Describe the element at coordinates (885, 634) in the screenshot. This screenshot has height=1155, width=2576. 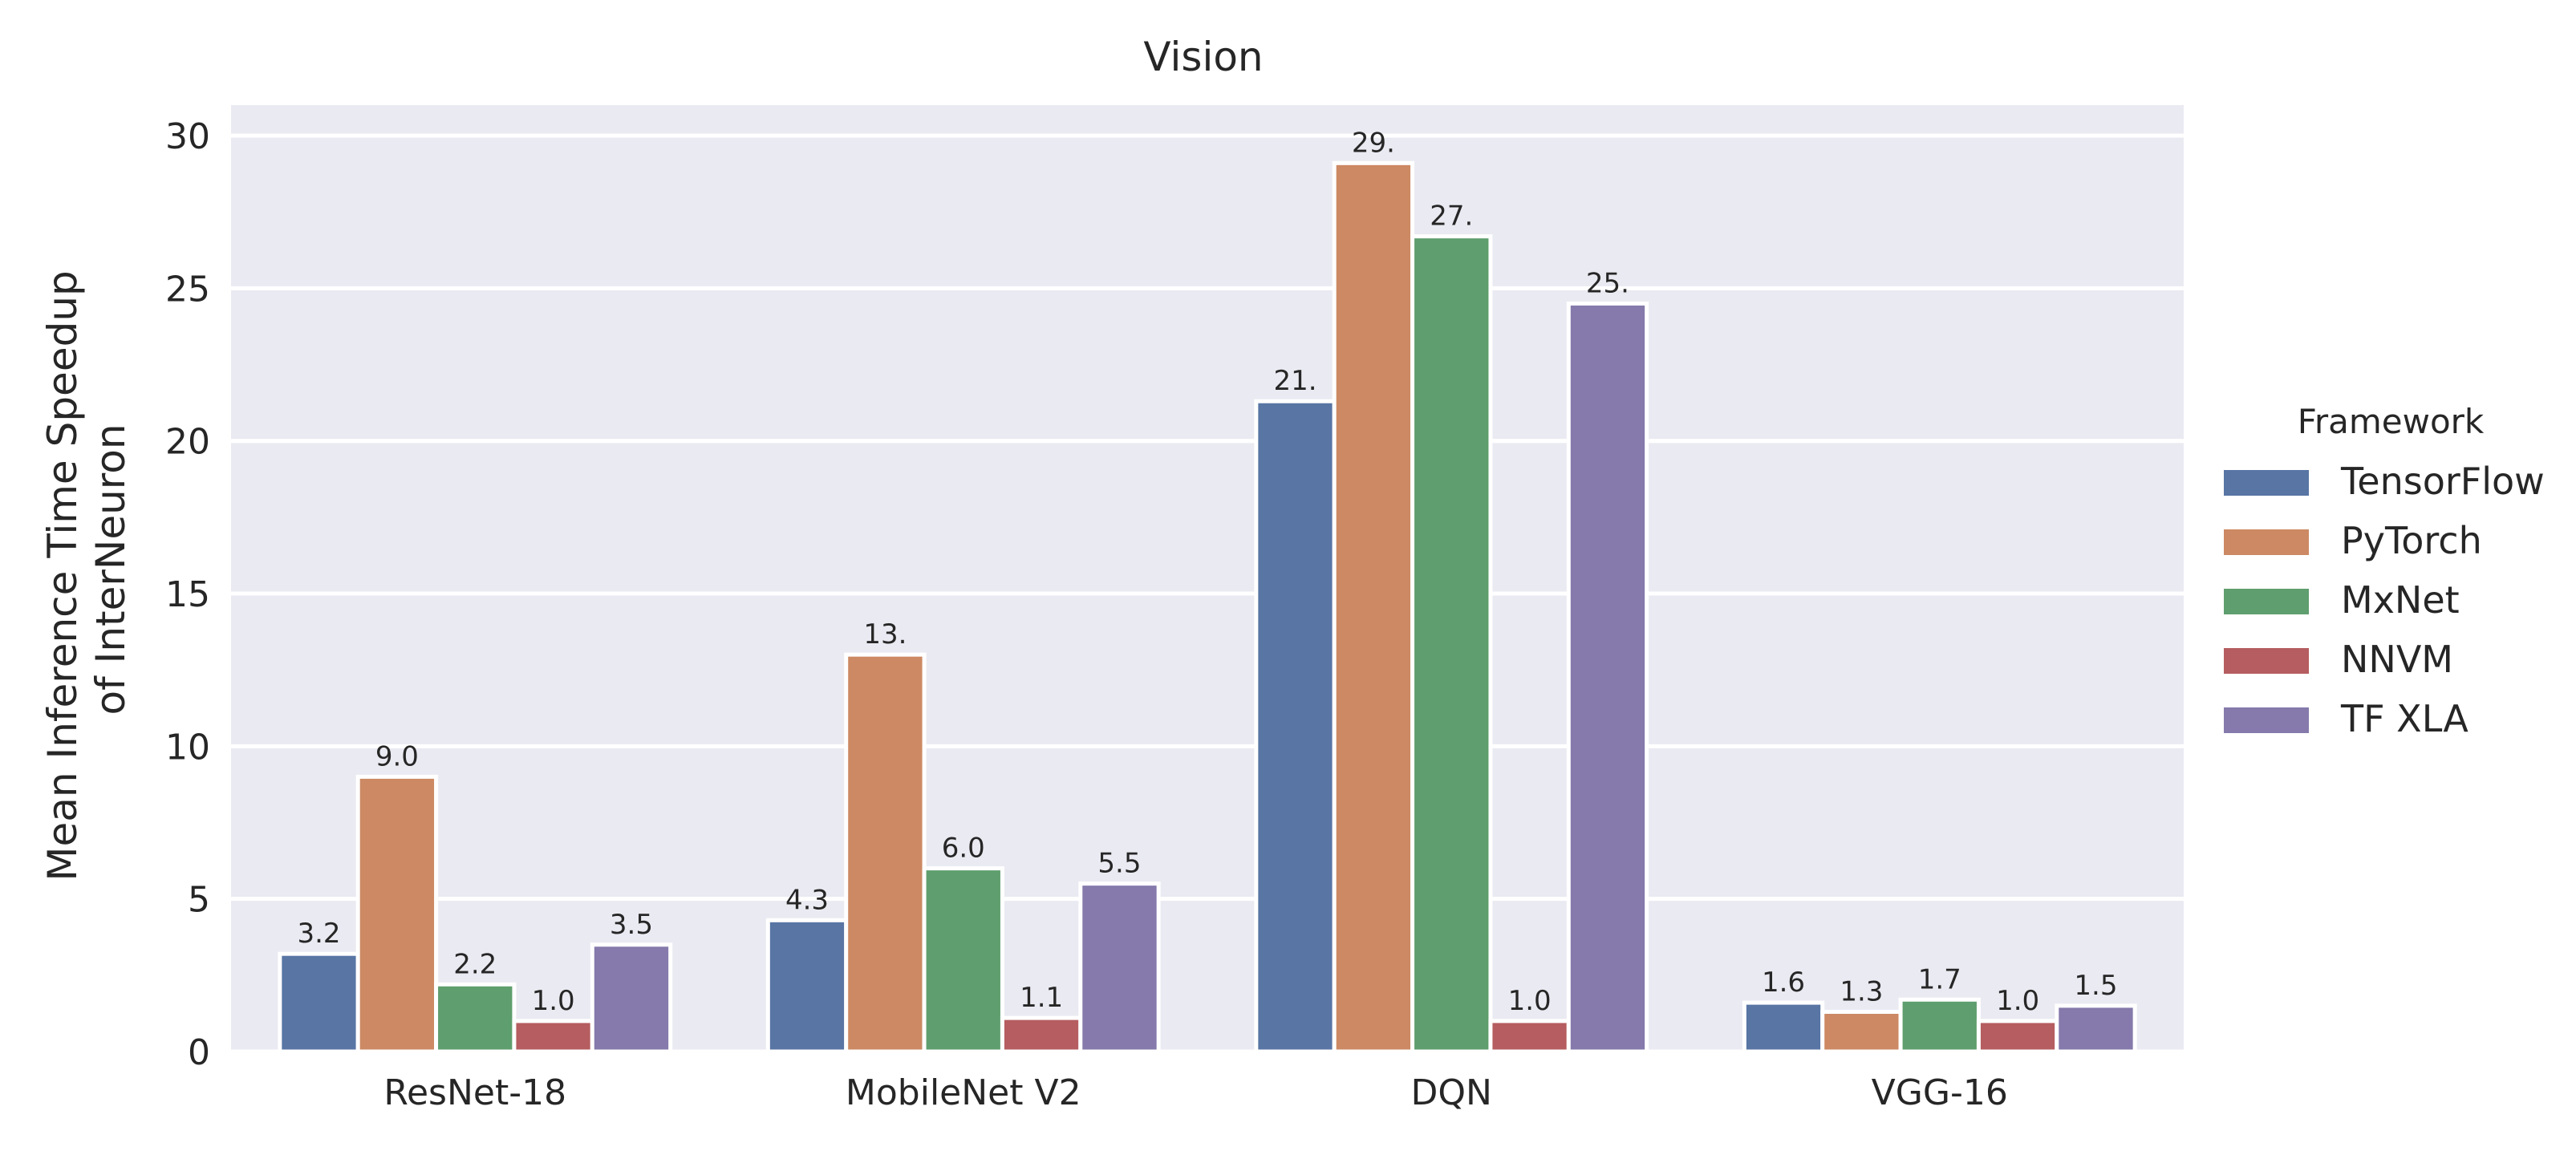
I see `bar-value-label: 13.` at that location.